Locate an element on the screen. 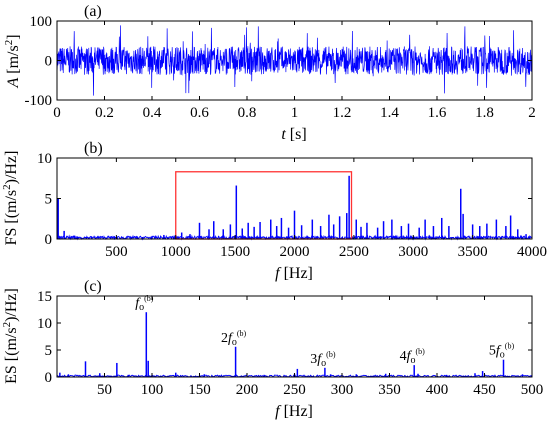 This screenshot has height=423, width=550. y-tick-label: -100 is located at coordinates (39, 101).